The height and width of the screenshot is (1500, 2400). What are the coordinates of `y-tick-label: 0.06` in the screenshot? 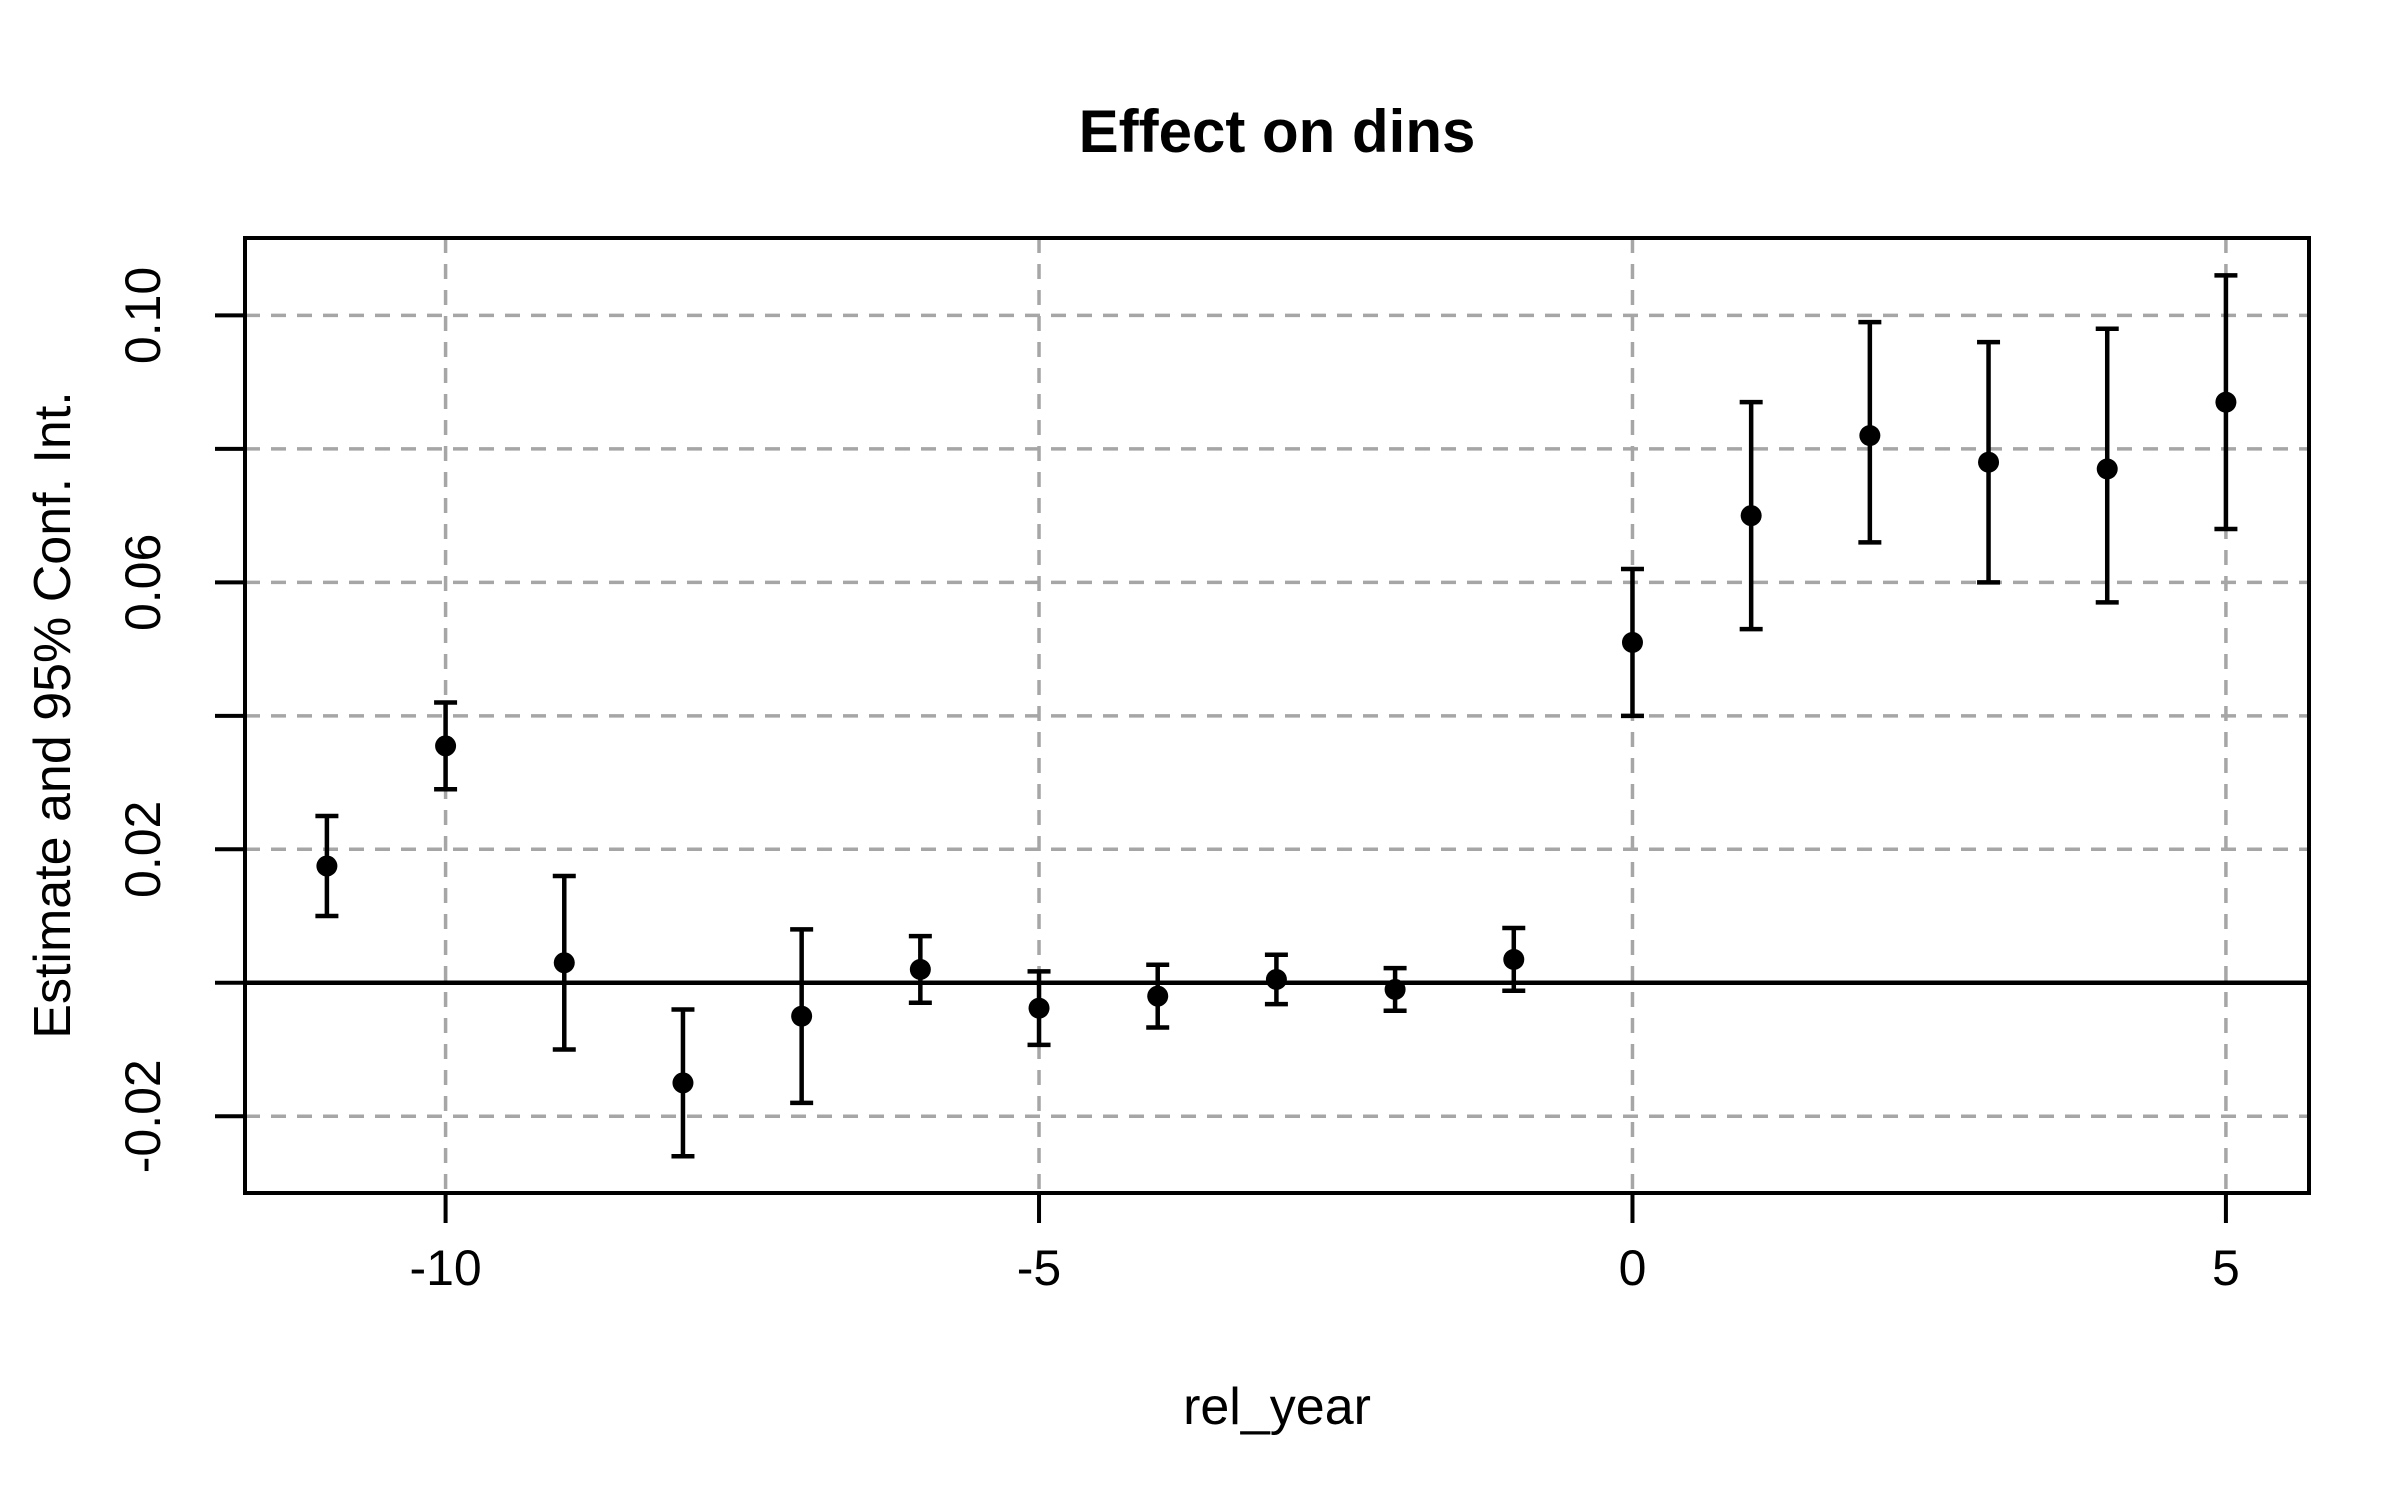 It's located at (143, 582).